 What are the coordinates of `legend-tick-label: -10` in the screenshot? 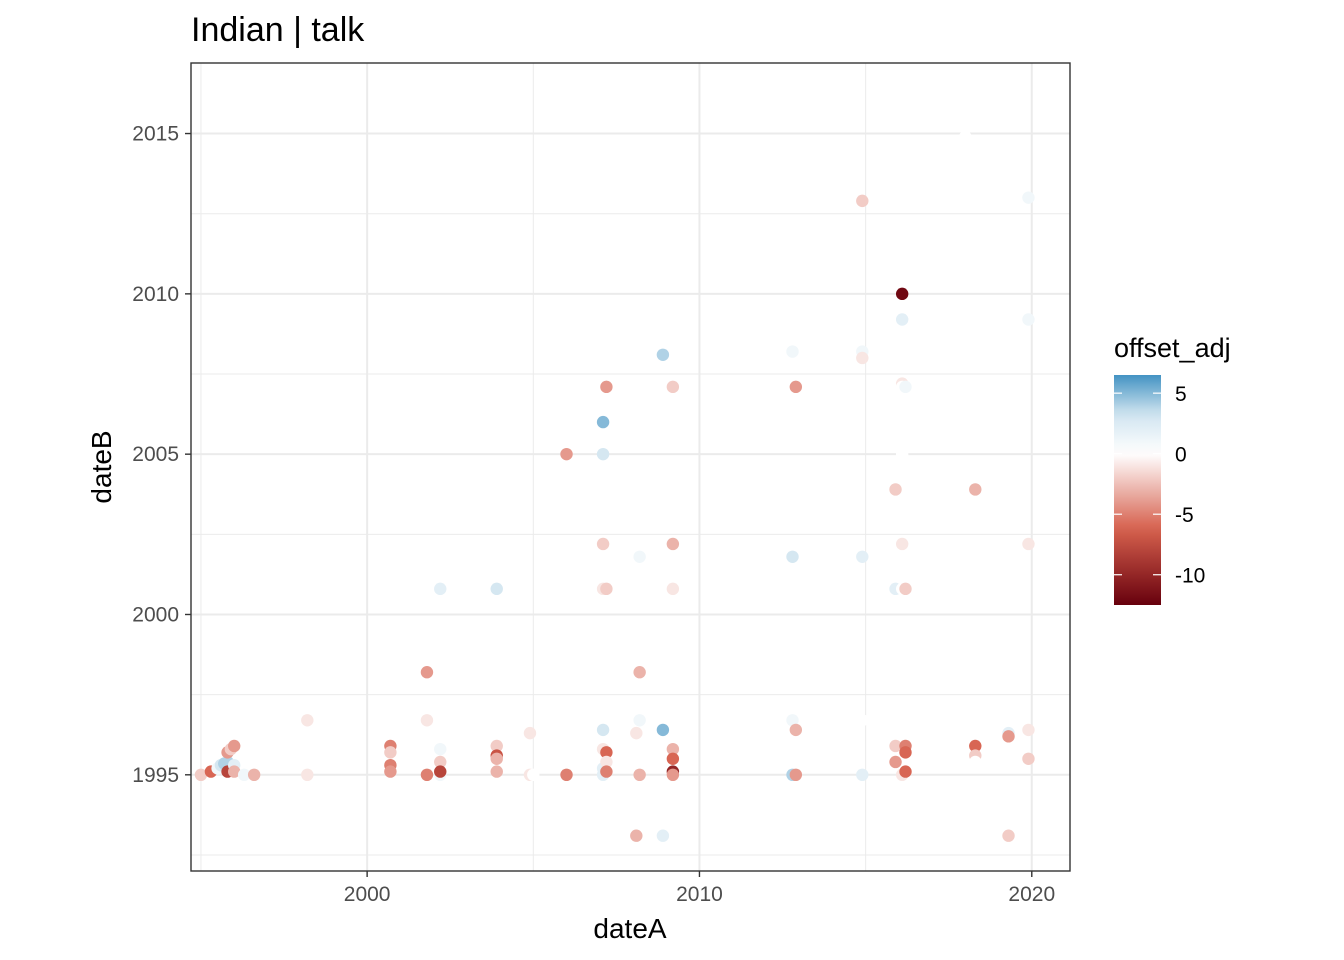 It's located at (1190, 576).